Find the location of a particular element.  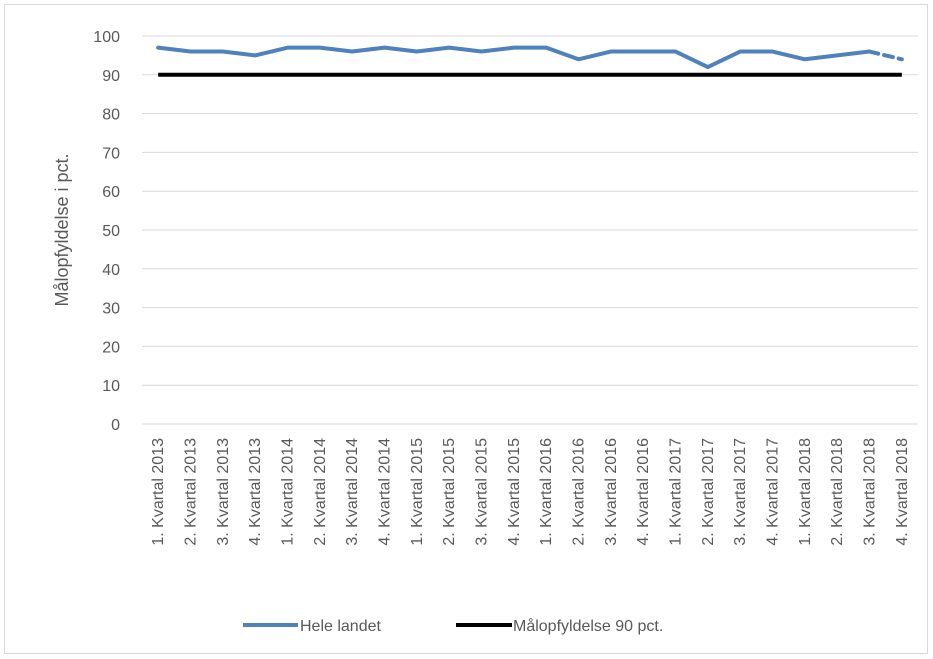

legend: Hele landet Målopfyldelse 90 pct. is located at coordinates (453, 626).